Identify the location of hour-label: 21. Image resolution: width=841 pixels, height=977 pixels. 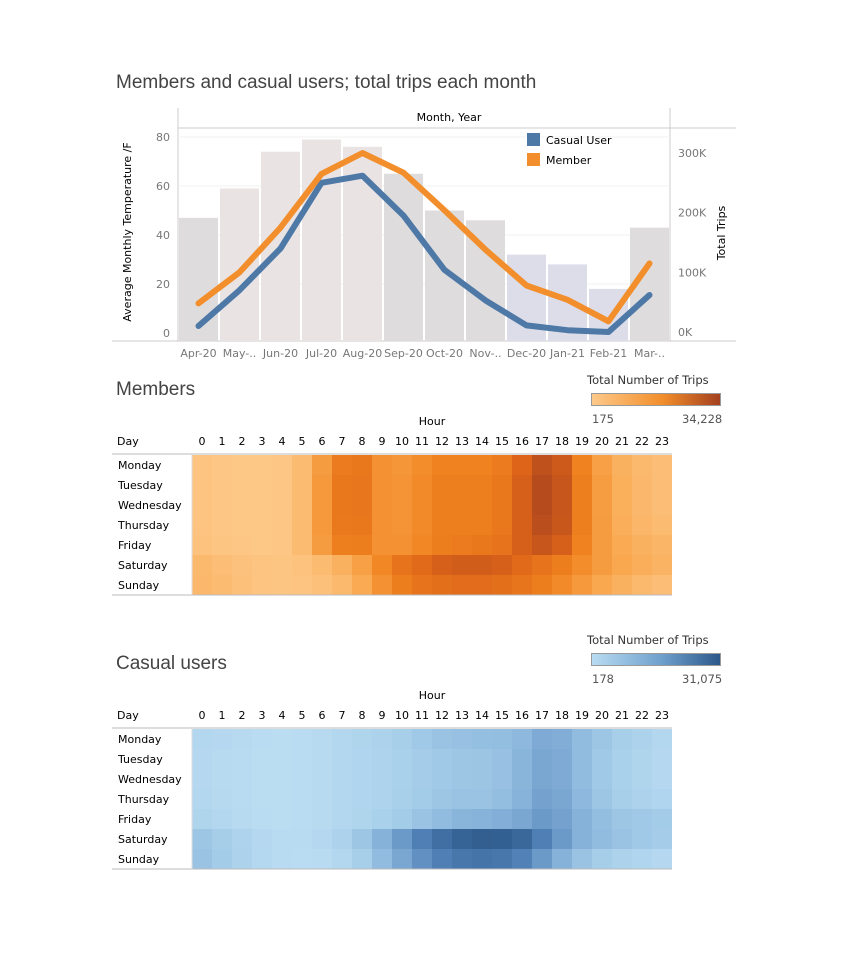
(622, 441).